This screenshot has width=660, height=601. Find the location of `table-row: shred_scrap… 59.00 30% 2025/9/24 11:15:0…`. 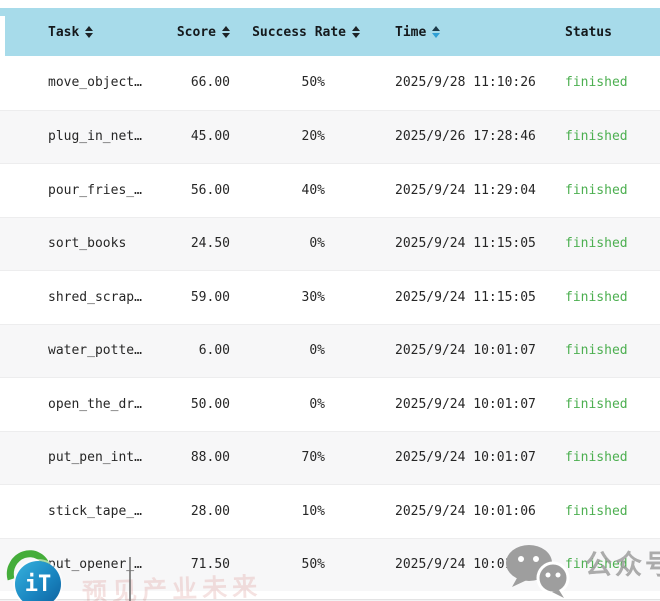

table-row: shred_scrap… 59.00 30% 2025/9/24 11:15:0… is located at coordinates (330, 297).